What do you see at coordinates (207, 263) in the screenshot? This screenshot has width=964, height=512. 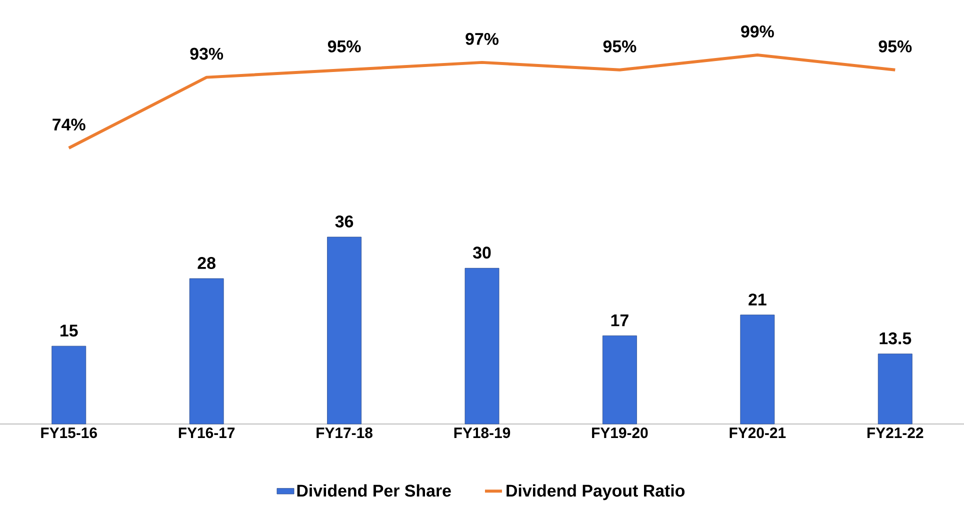 I see `data-label: 28` at bounding box center [207, 263].